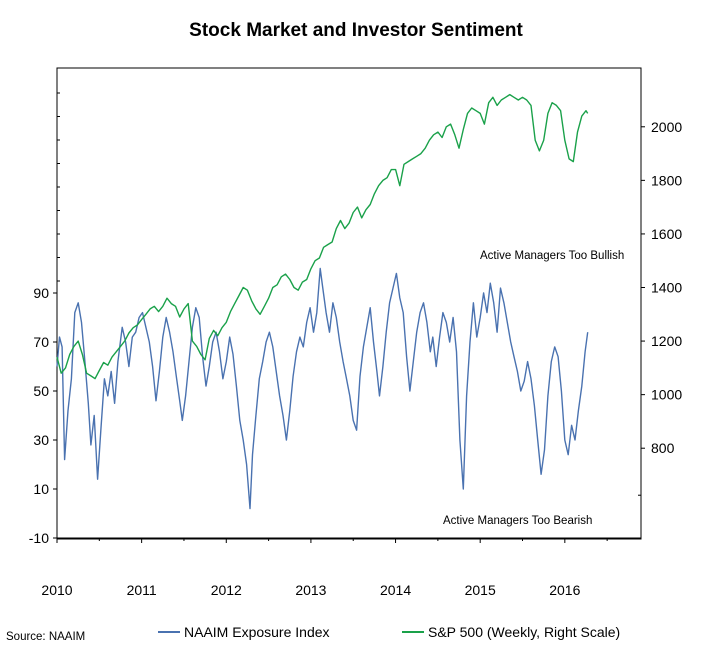 The height and width of the screenshot is (658, 712). I want to click on chart-title: Stock Market and Investor Sentiment, so click(356, 30).